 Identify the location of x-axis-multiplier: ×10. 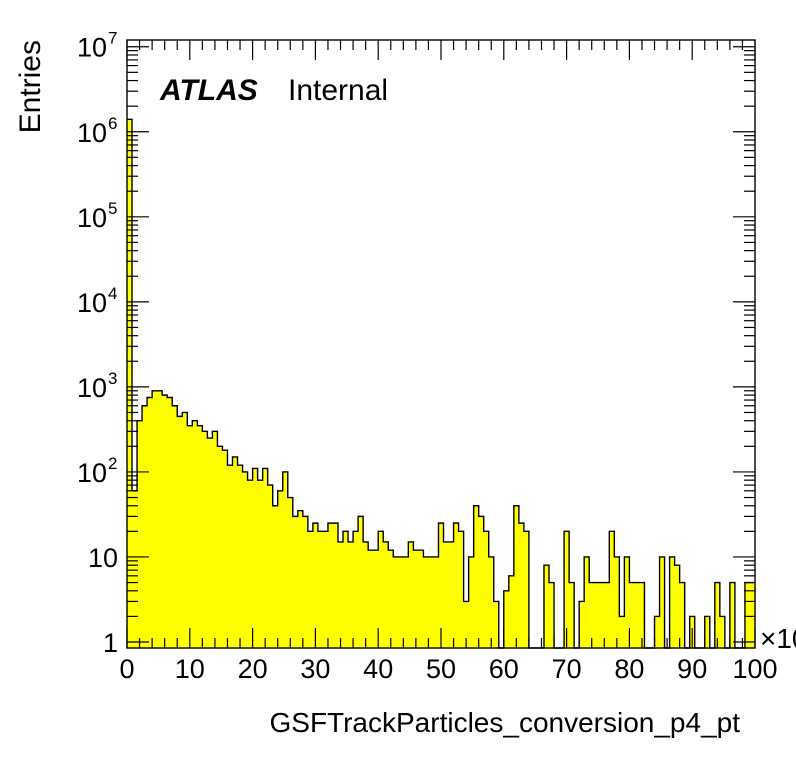
(778, 638).